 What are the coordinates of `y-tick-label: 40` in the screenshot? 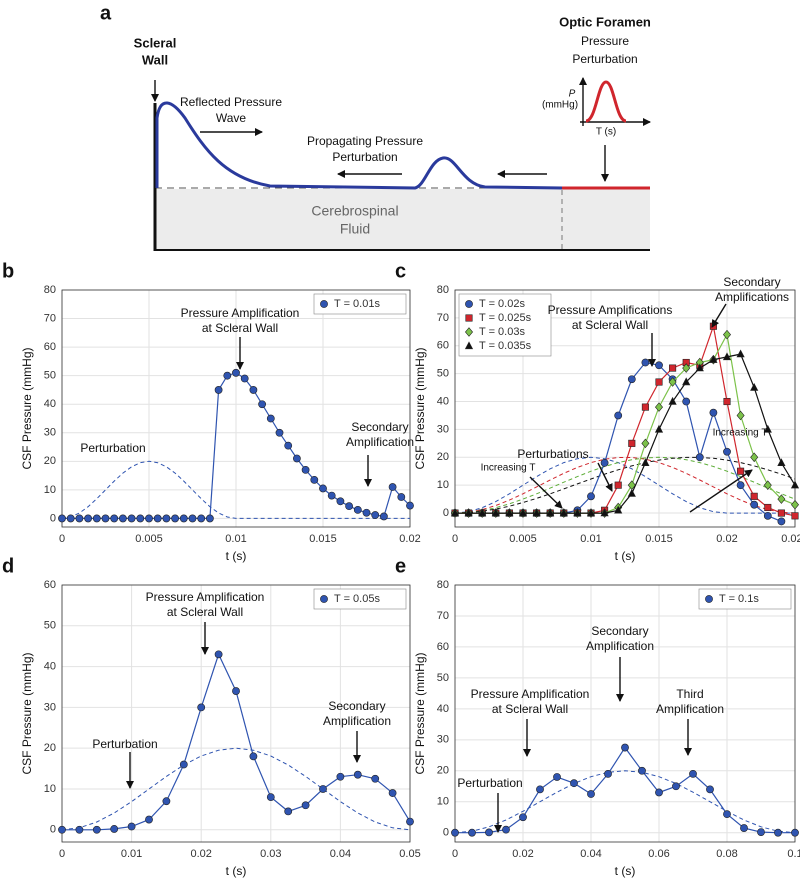 It's located at (443, 709).